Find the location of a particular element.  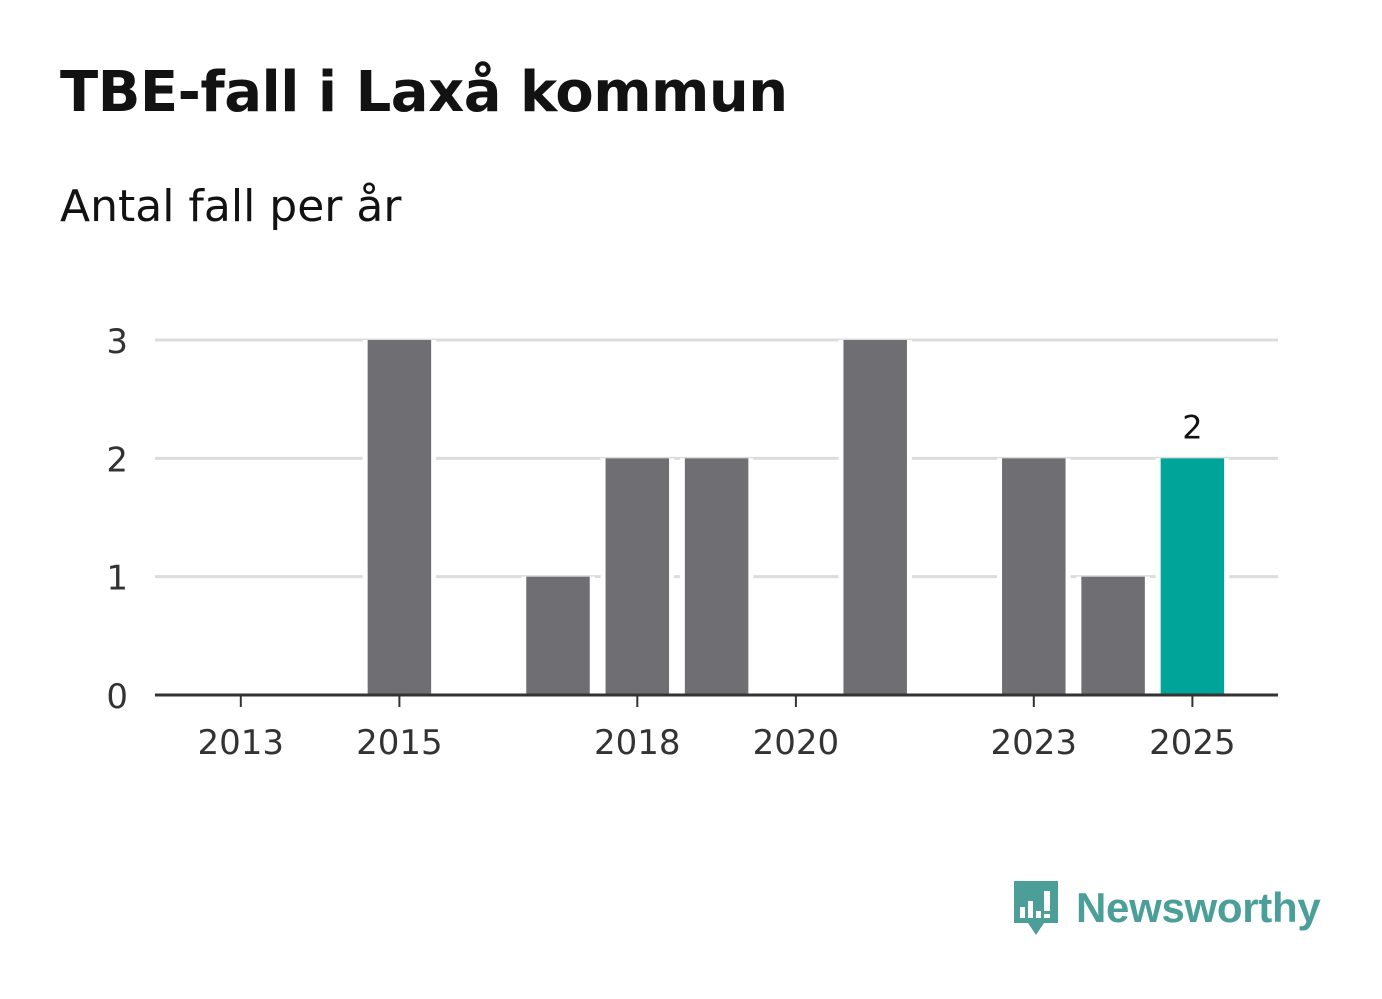

x-tick-label-2013: 2013 is located at coordinates (241, 743).